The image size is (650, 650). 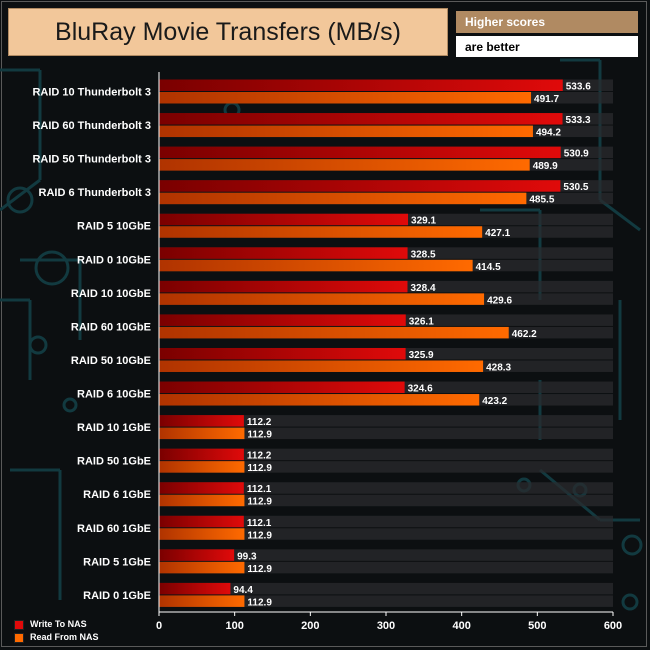 I want to click on value-label-write: 328.4, so click(x=422, y=288).